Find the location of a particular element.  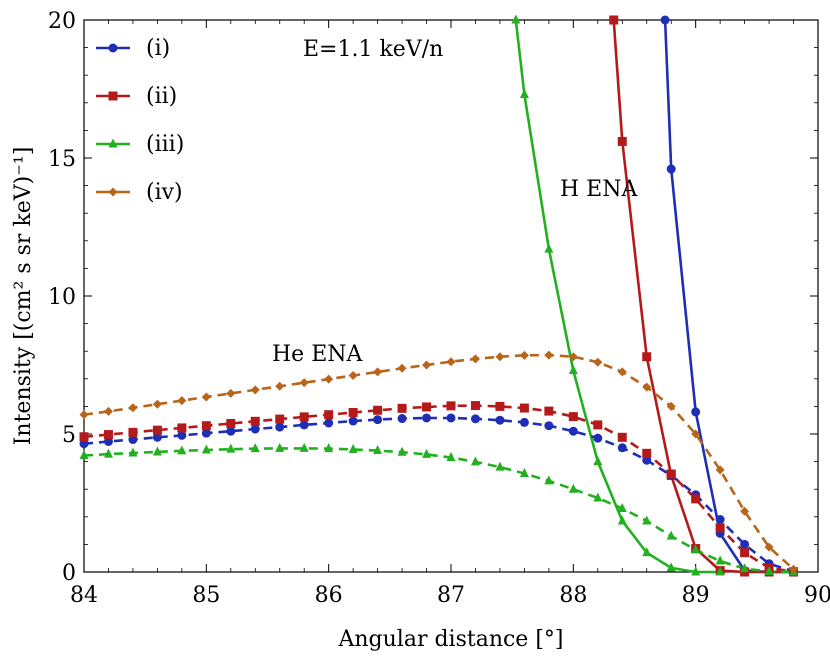

legend-label: (i) is located at coordinates (158, 48).